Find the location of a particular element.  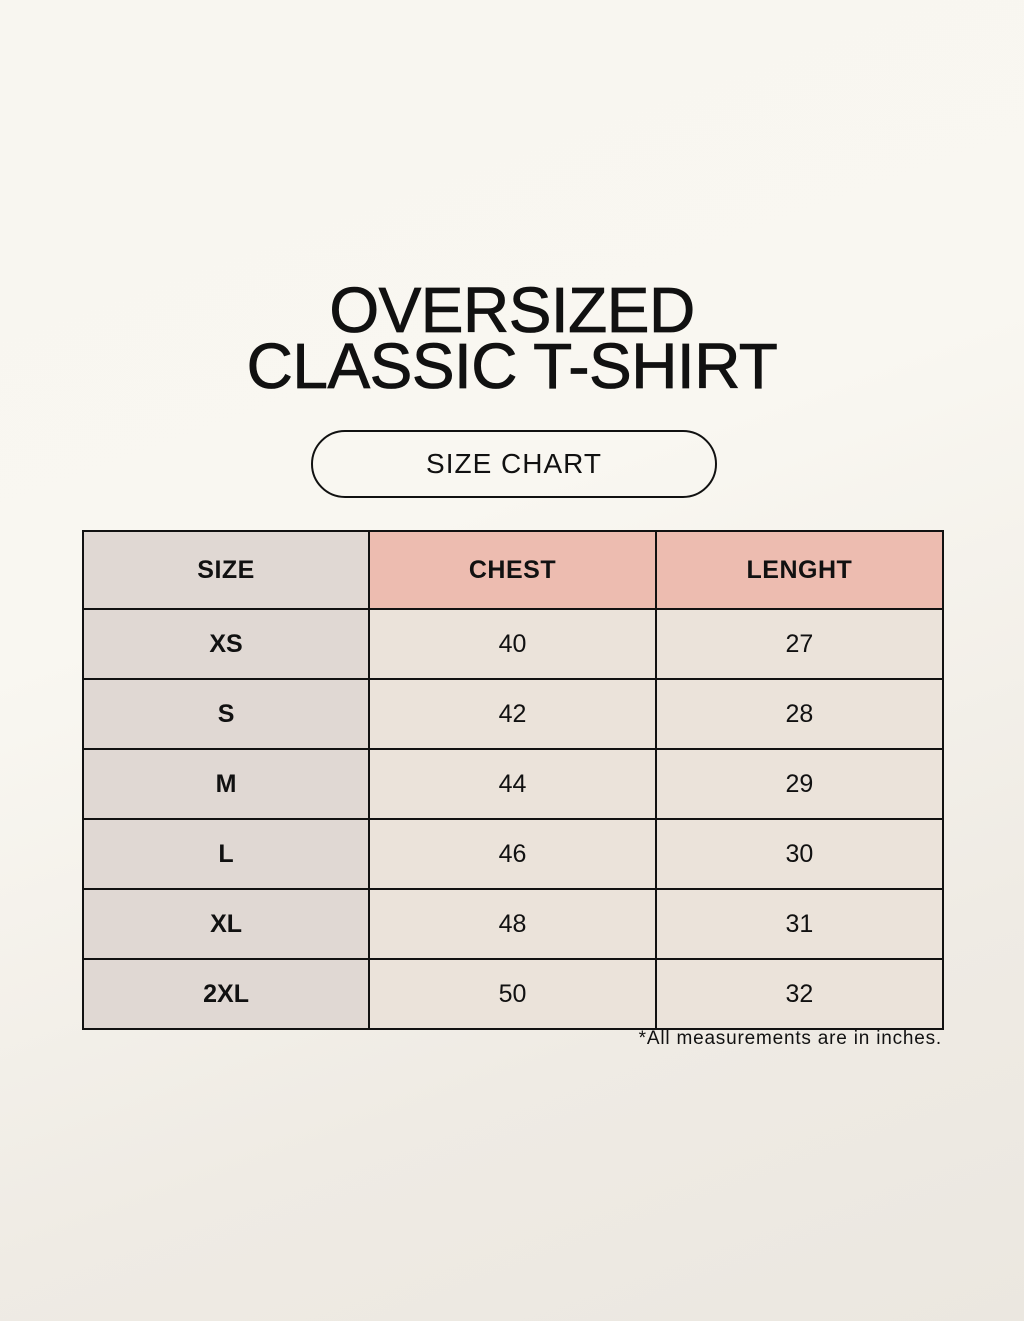

table-row: 2XL 50 32 is located at coordinates (513, 994).